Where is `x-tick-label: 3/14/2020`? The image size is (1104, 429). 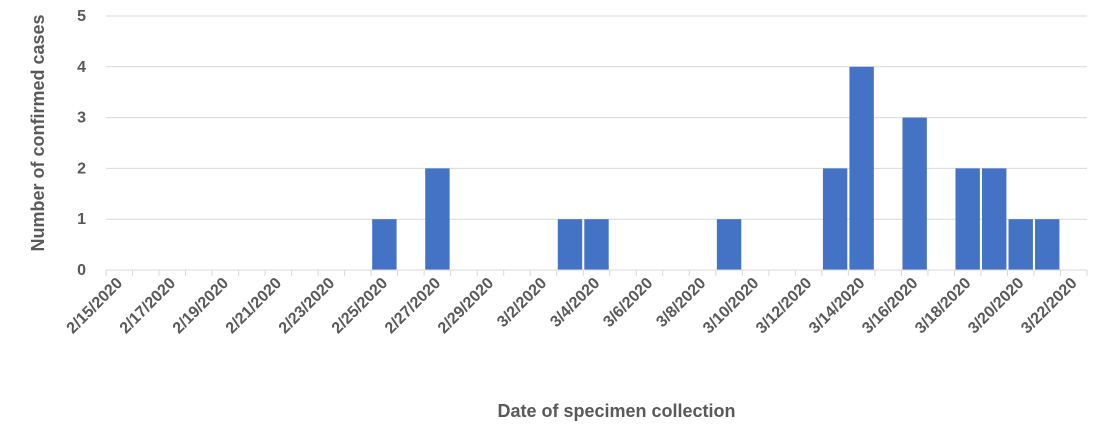 x-tick-label: 3/14/2020 is located at coordinates (837, 306).